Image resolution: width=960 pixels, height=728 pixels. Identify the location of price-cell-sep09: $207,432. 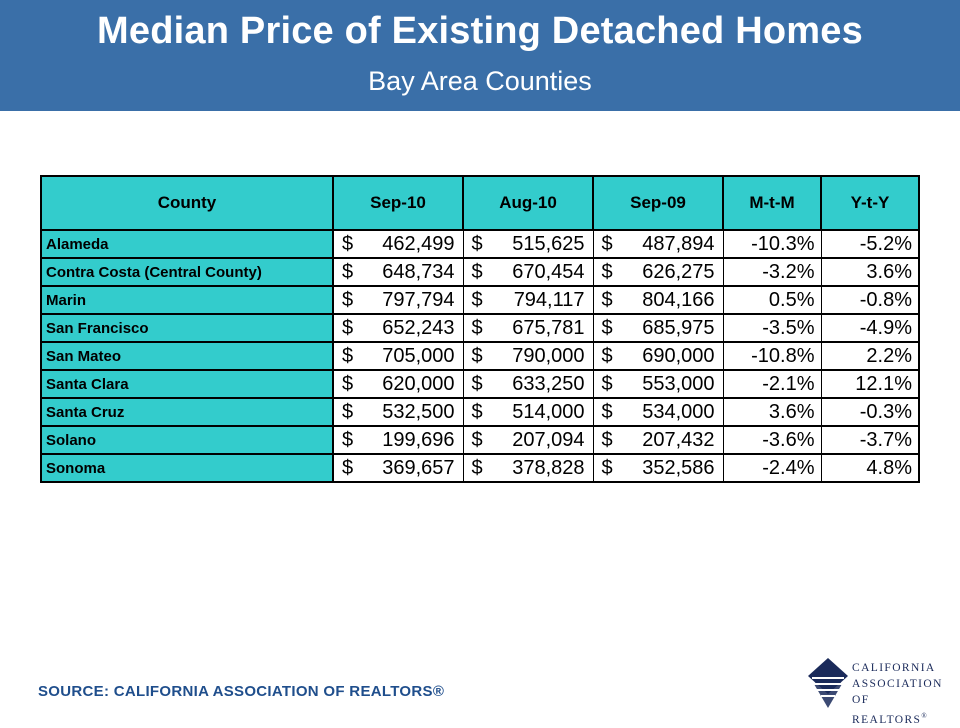
(658, 440).